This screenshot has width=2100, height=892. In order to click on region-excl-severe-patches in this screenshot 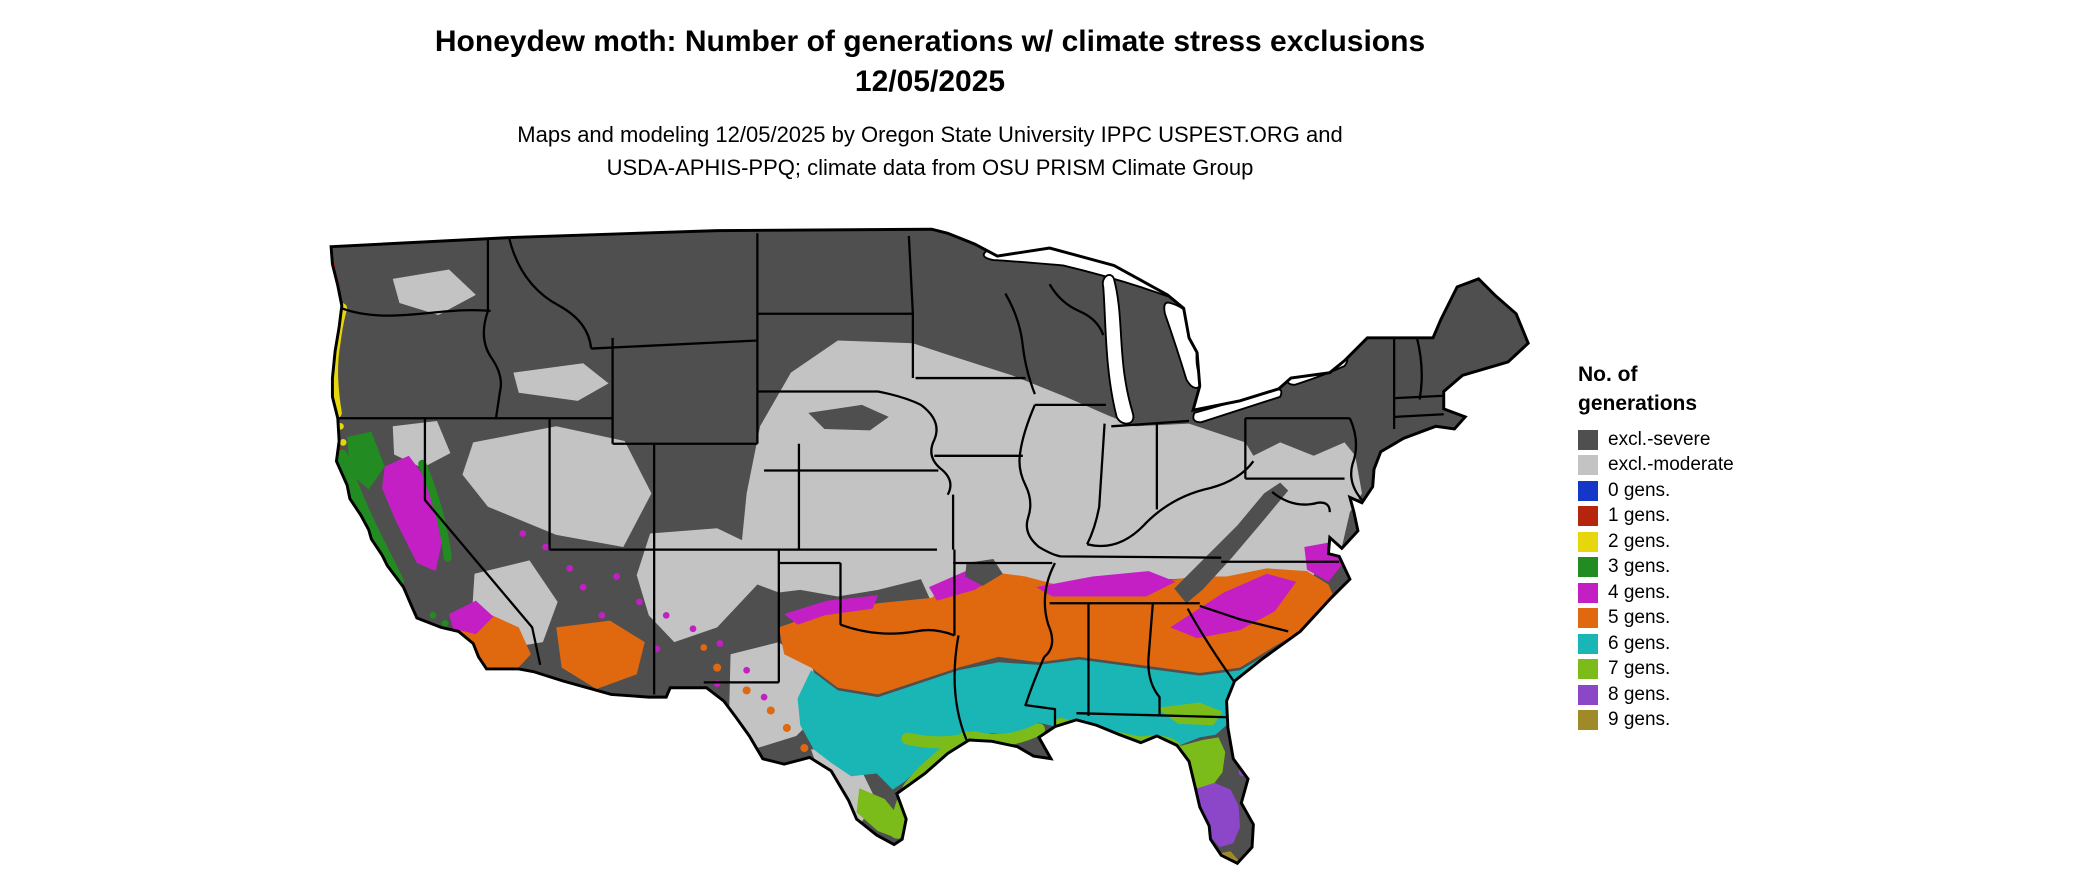, I will do `click(1048, 504)`.